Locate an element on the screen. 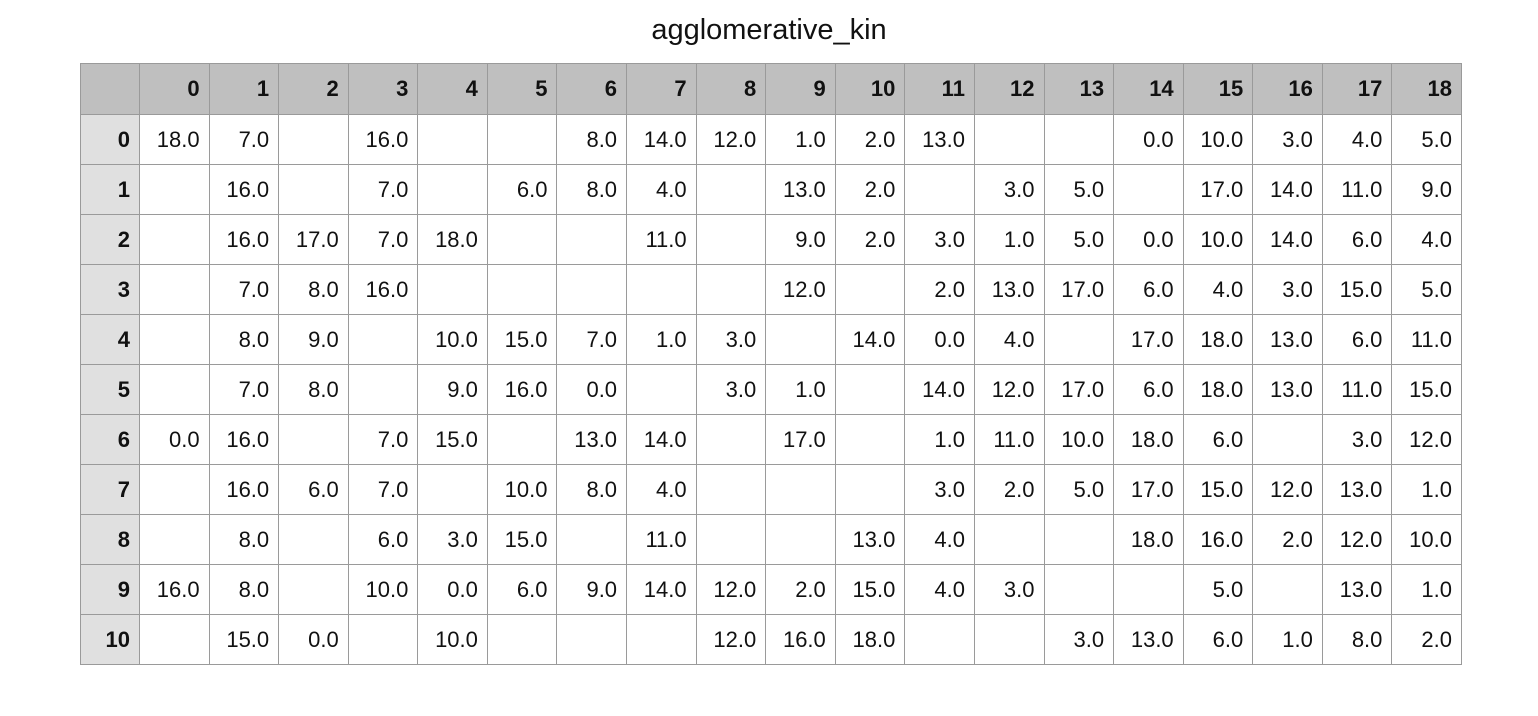 Image resolution: width=1538 pixels, height=716 pixels. table-cell-r10-c6 is located at coordinates (592, 639).